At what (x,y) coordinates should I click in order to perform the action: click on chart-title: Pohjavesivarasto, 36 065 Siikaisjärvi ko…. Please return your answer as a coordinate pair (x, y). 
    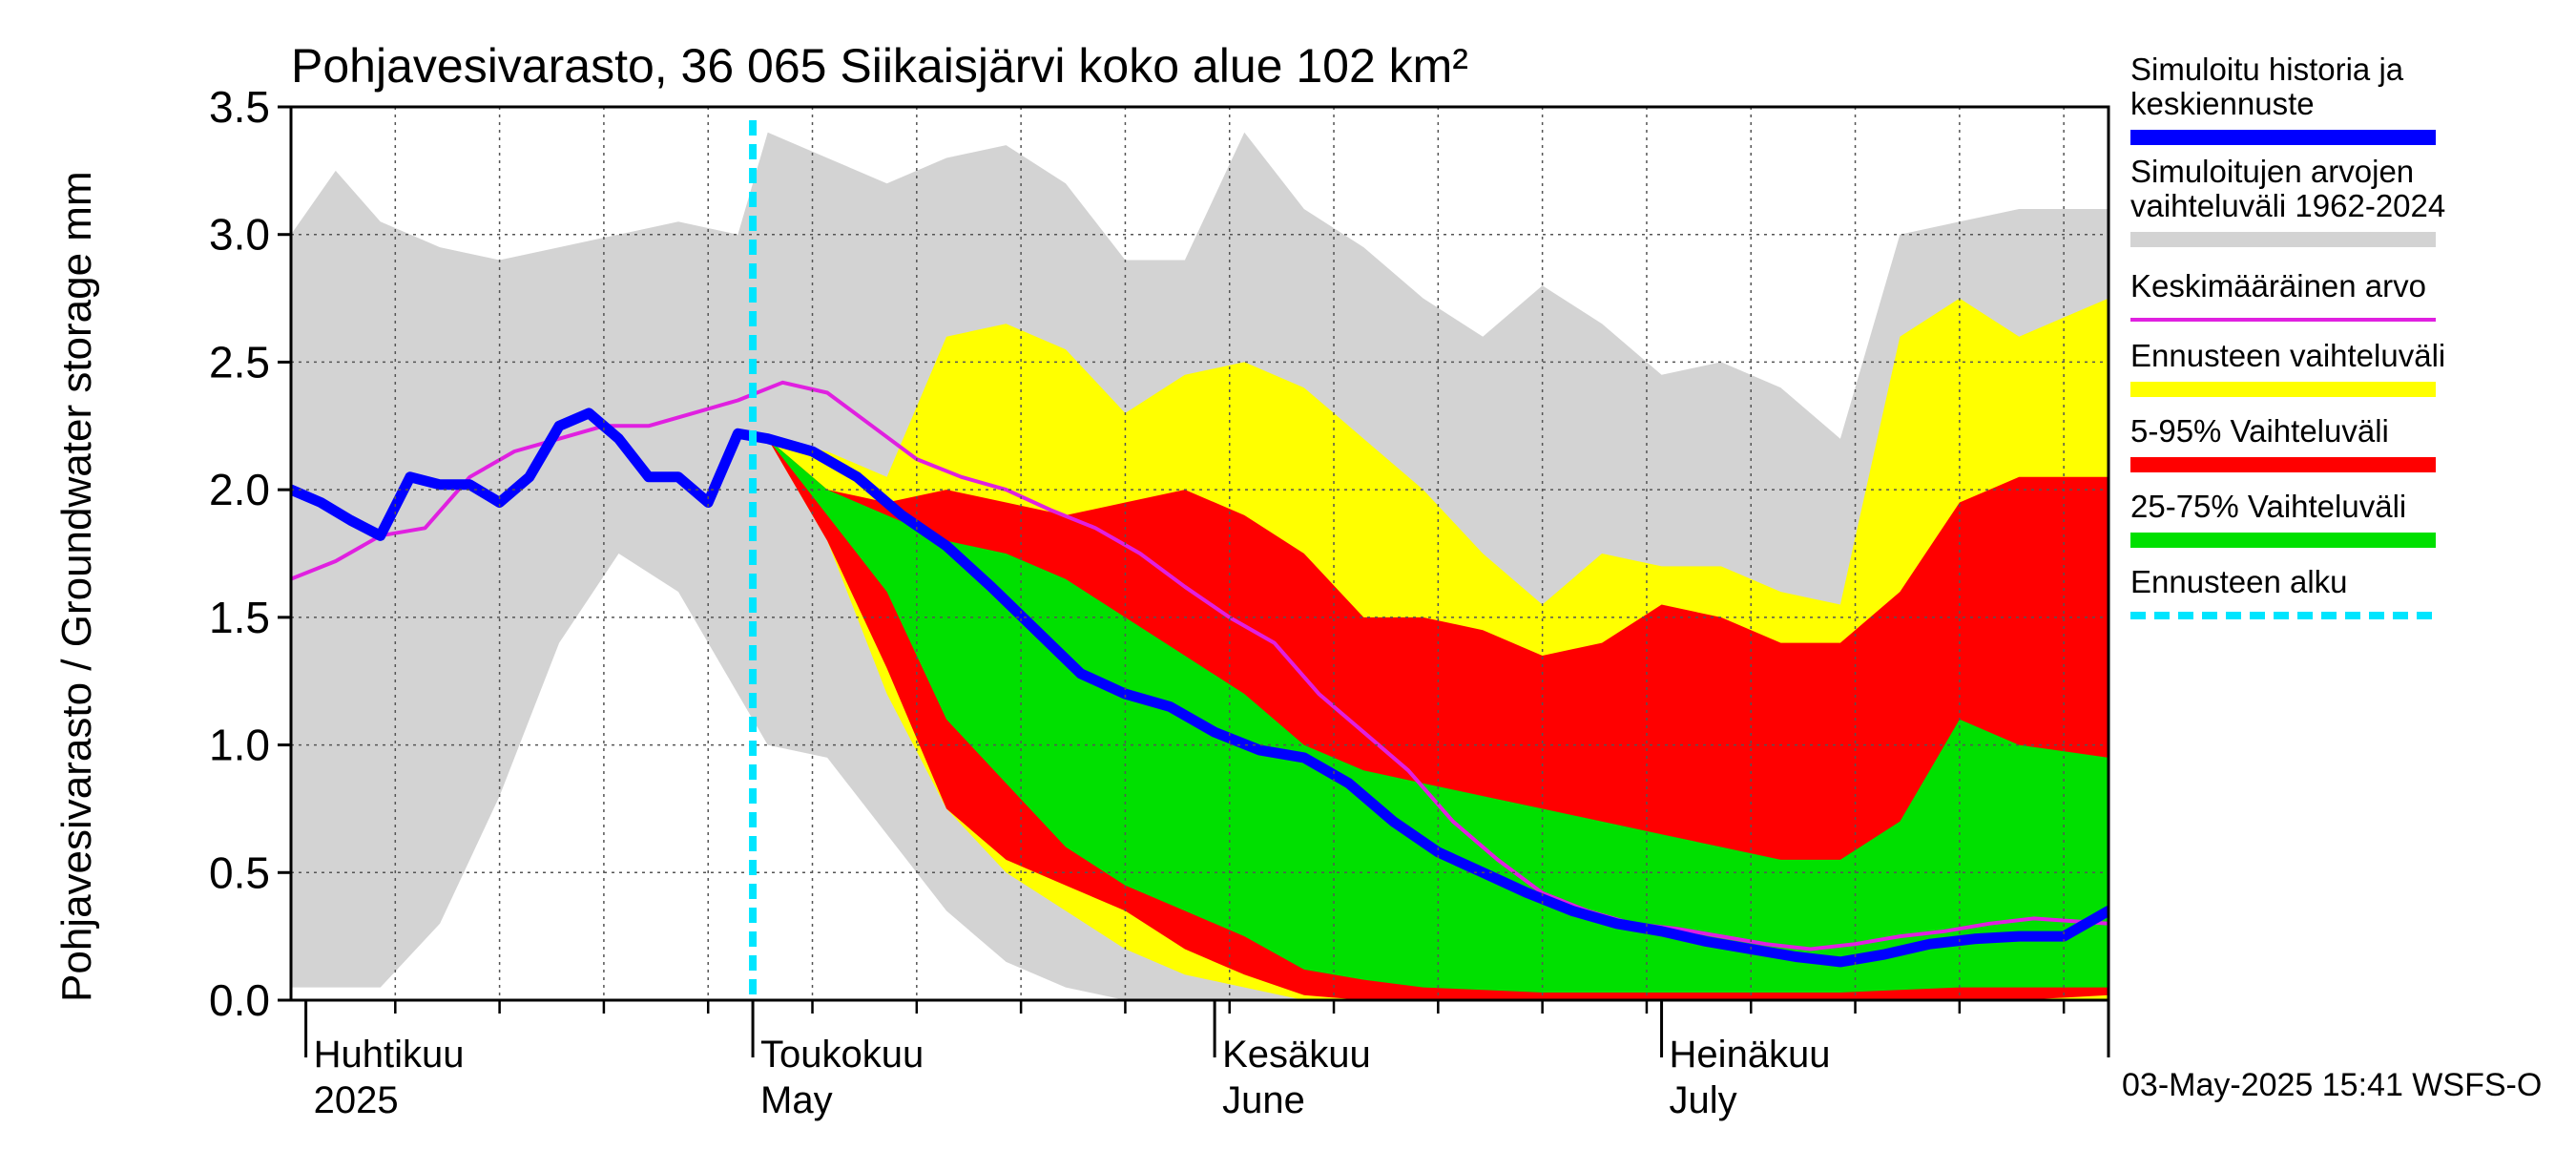
    Looking at the image, I should click on (879, 66).